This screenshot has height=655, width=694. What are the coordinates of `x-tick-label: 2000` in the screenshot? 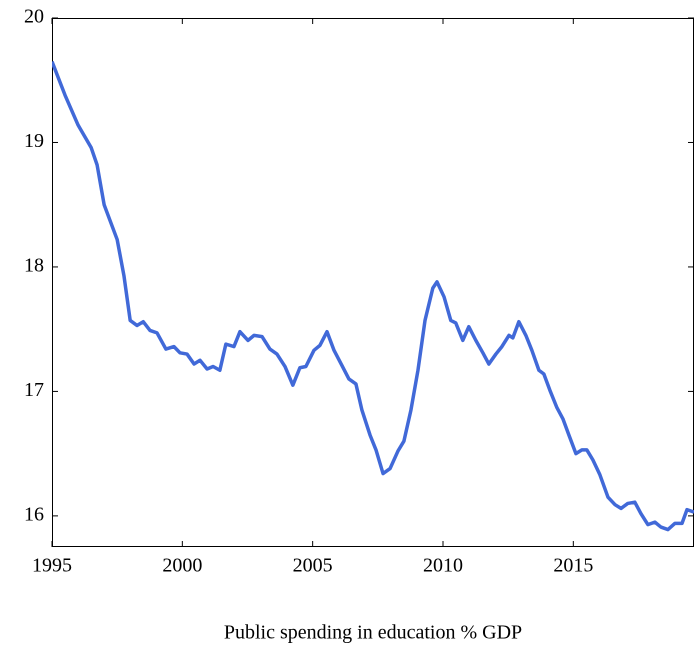 It's located at (182, 566).